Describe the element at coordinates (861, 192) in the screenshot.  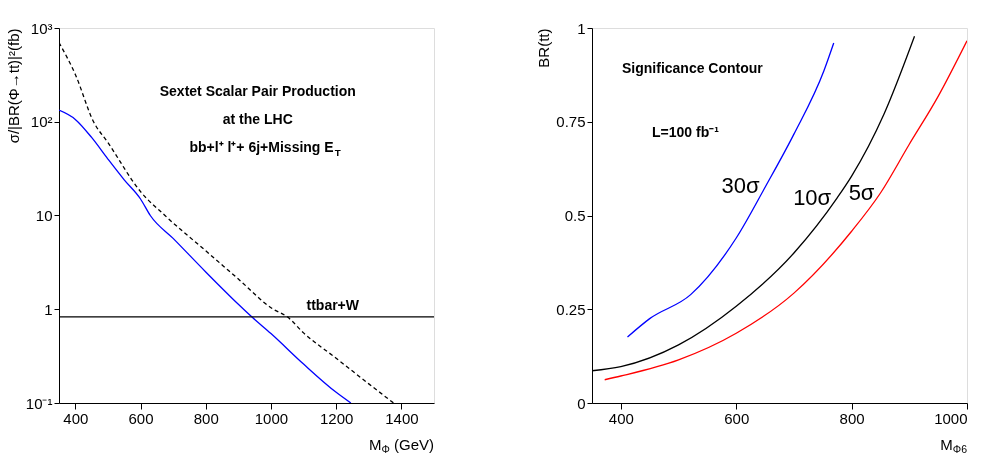
I see `series-label: 5σ` at that location.